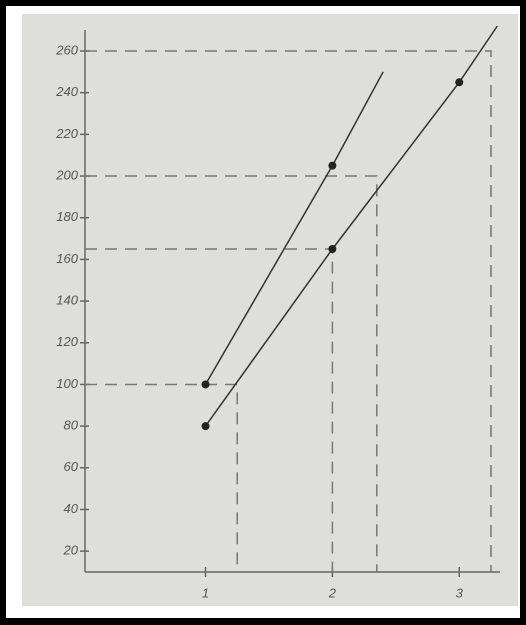 Image resolution: width=526 pixels, height=625 pixels. Describe the element at coordinates (67, 258) in the screenshot. I see `y-tick-label: 160` at that location.